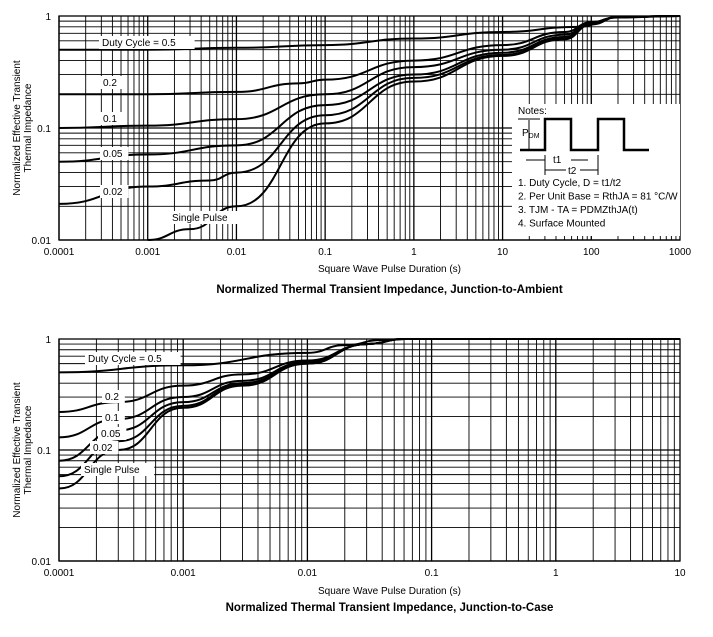  What do you see at coordinates (561, 224) in the screenshot?
I see `note-item: 4. Surface Mounted` at bounding box center [561, 224].